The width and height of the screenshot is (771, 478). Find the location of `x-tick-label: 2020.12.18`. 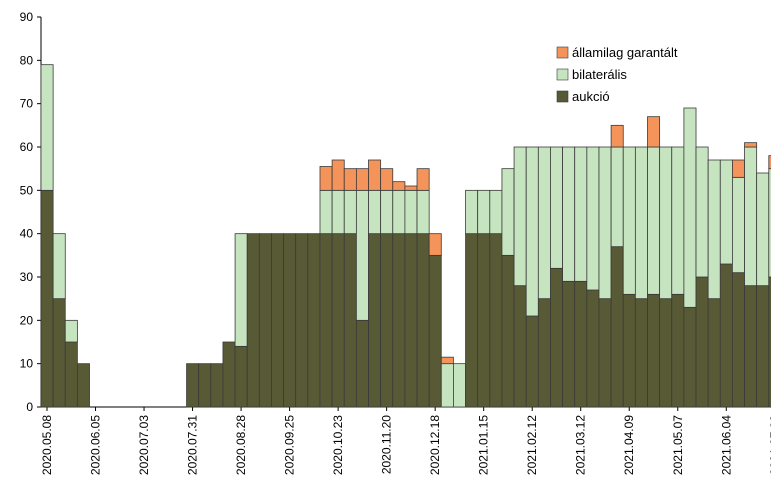

x-tick-label: 2020.12.18 is located at coordinates (435, 445).